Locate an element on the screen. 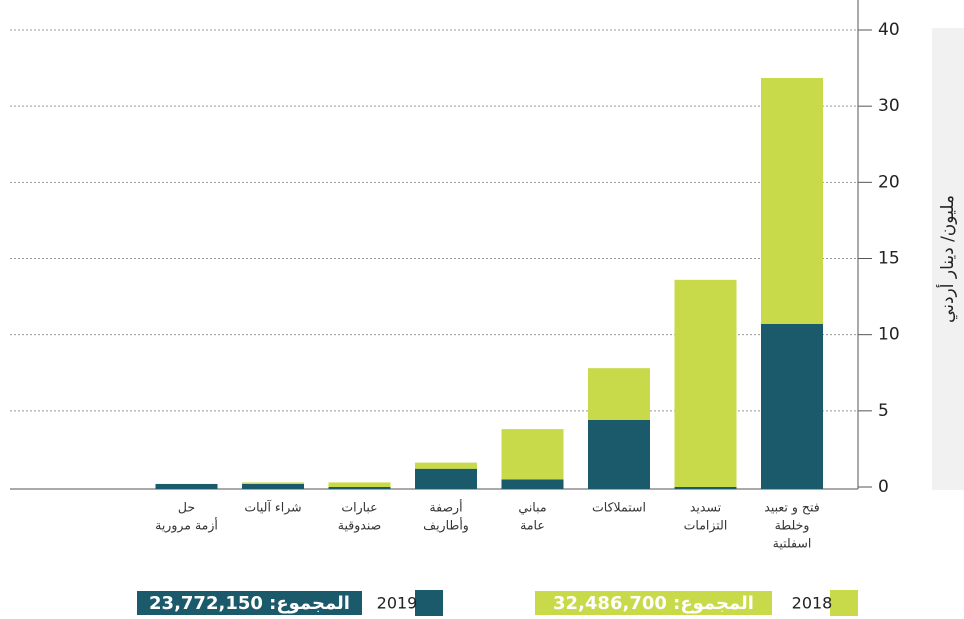 This screenshot has height=619, width=964. x-tick-label: صندوقية is located at coordinates (359, 526).